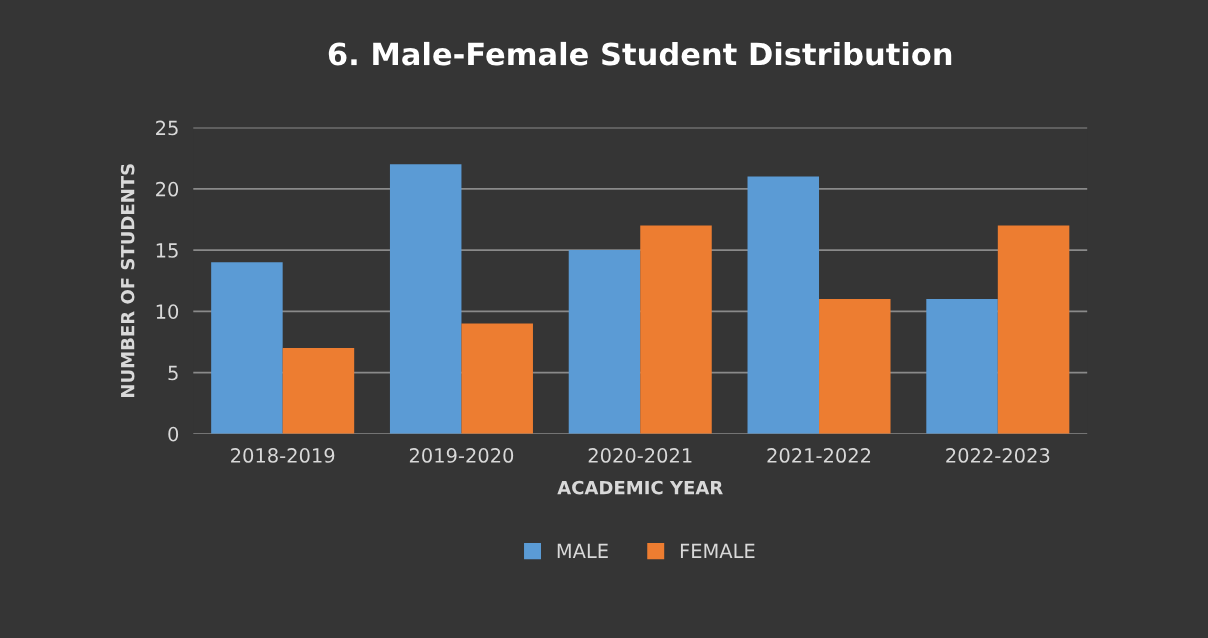 The width and height of the screenshot is (1208, 638). I want to click on chart-title: 6. Male-Female Student Distribution, so click(640, 53).